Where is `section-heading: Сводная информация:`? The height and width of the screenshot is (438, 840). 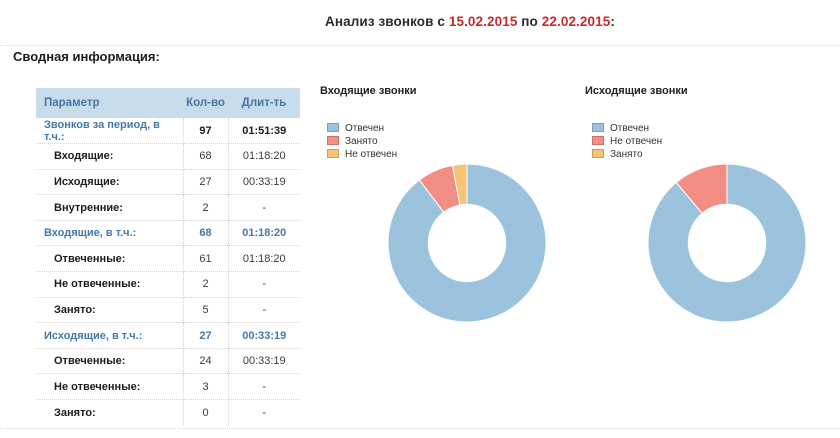 section-heading: Сводная информация: is located at coordinates (86, 56).